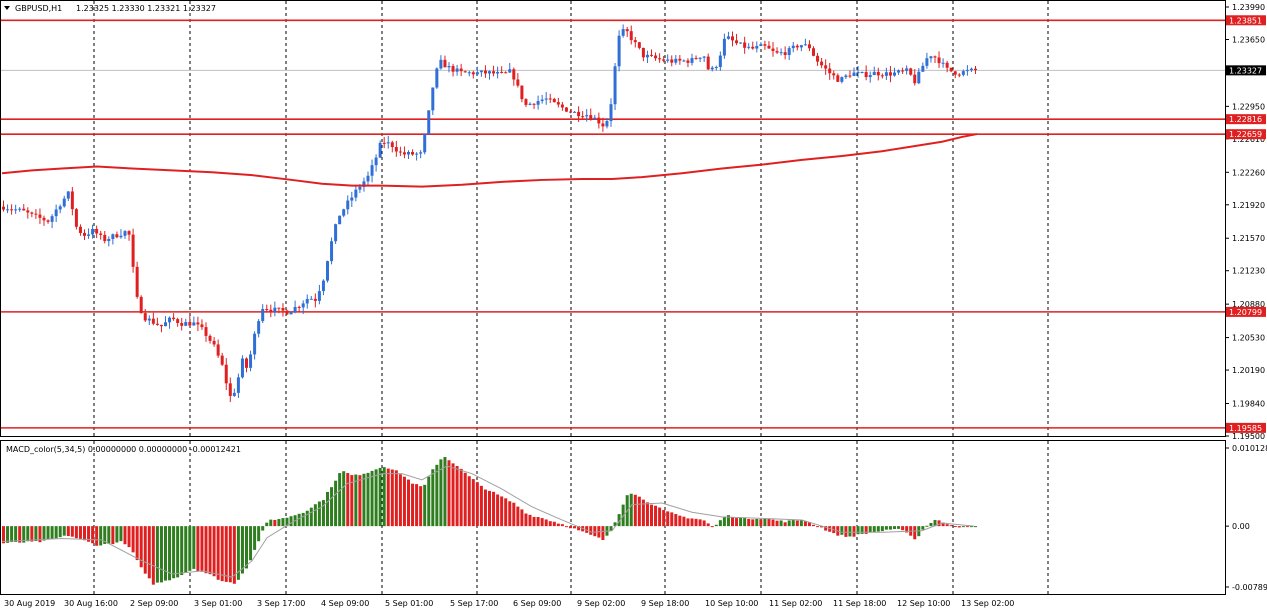  I want to click on moving-average-line, so click(489, 160).